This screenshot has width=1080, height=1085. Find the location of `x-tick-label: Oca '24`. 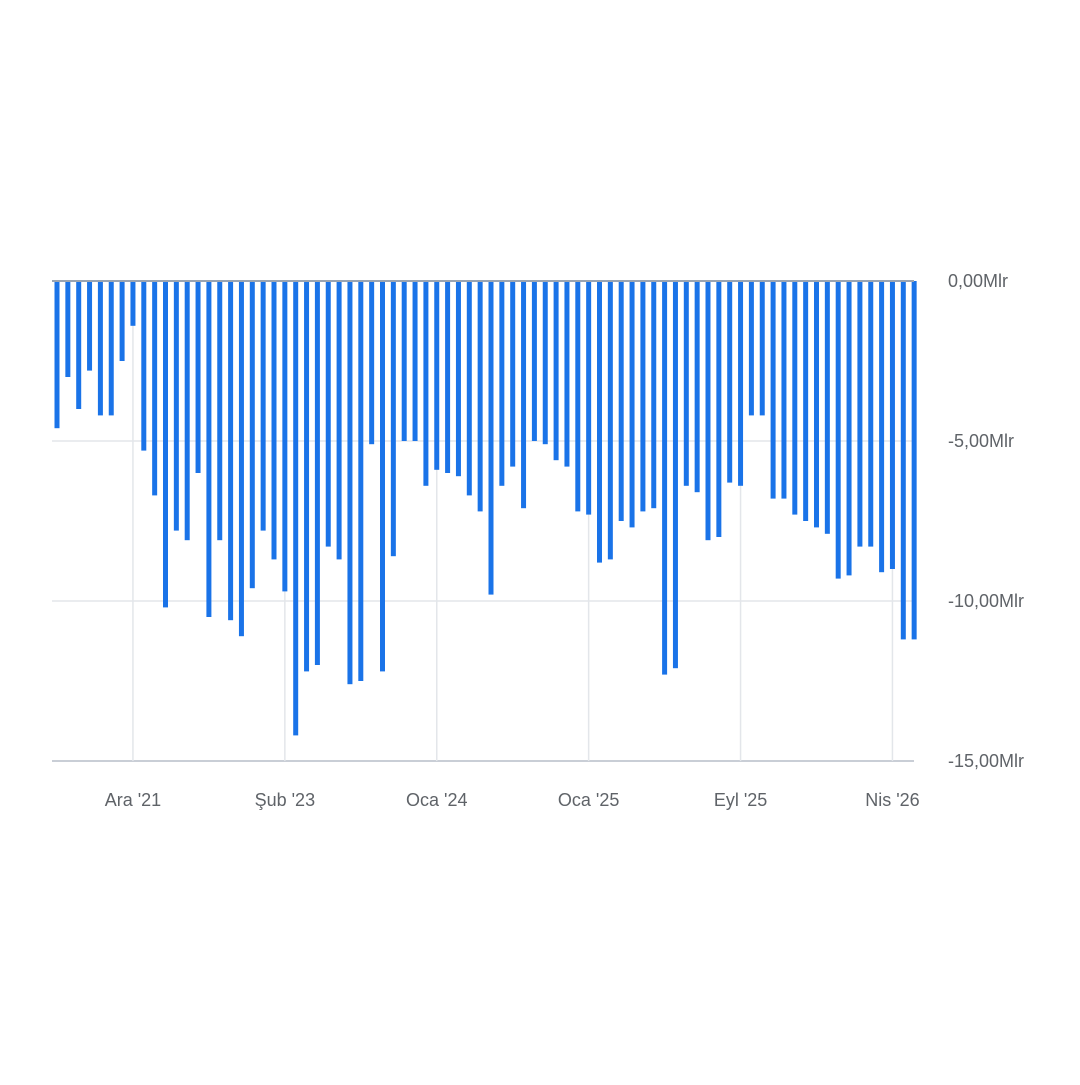

x-tick-label: Oca '24 is located at coordinates (436, 800).